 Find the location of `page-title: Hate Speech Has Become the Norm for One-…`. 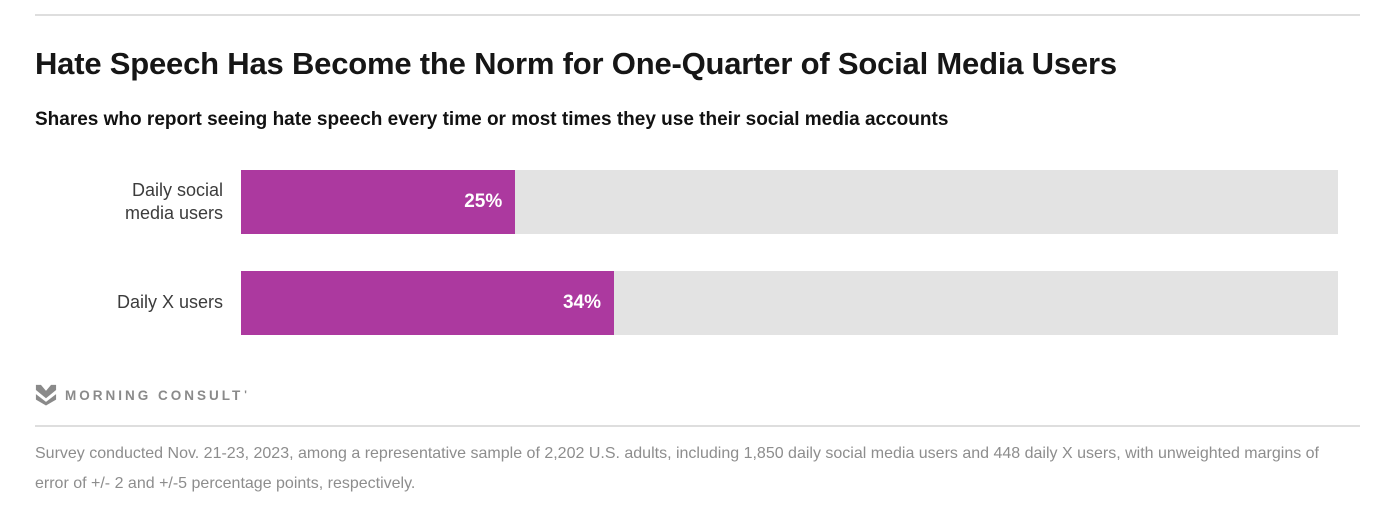

page-title: Hate Speech Has Become the Norm for One-… is located at coordinates (576, 63).